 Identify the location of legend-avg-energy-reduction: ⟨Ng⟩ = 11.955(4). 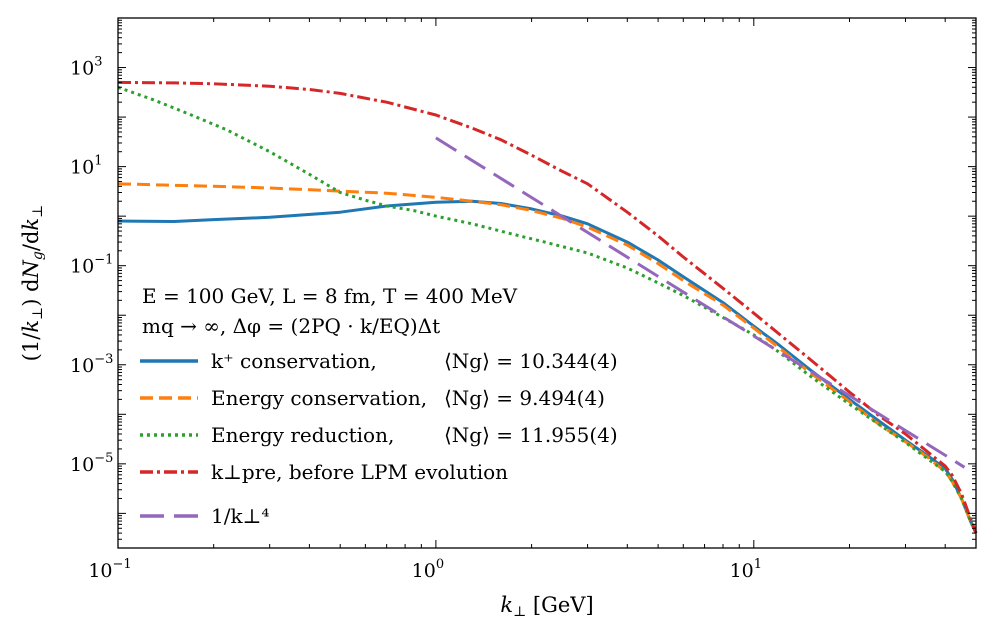
(531, 435).